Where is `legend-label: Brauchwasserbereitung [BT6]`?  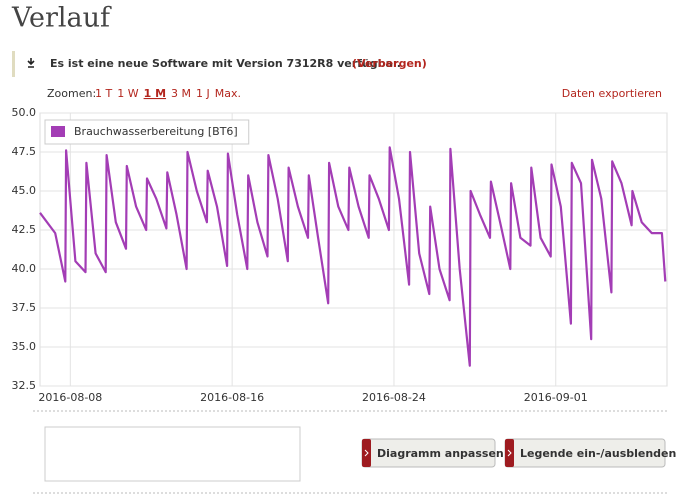 legend-label: Brauchwasserbereitung [BT6] is located at coordinates (156, 131).